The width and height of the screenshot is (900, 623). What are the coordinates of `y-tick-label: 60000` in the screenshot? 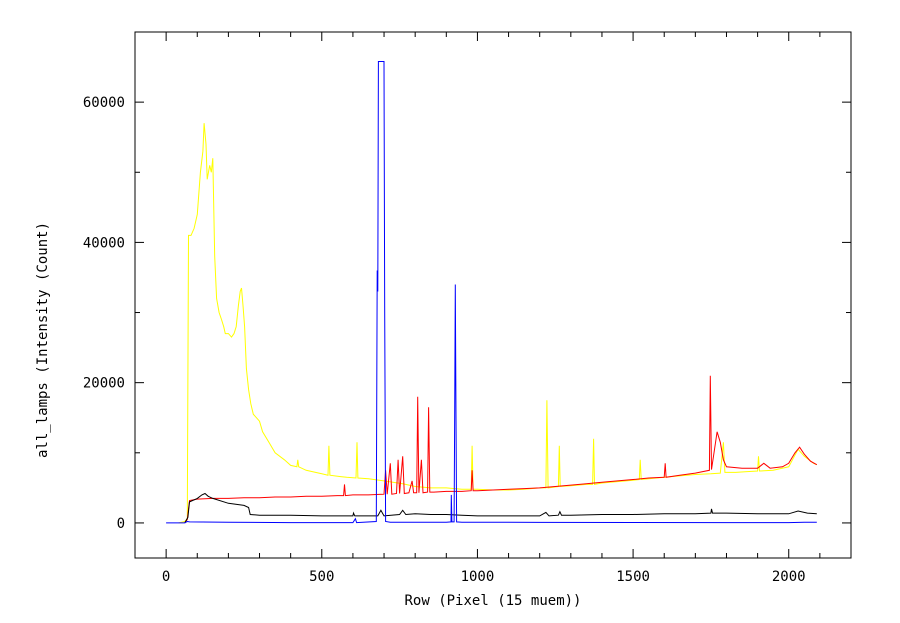 It's located at (104, 103).